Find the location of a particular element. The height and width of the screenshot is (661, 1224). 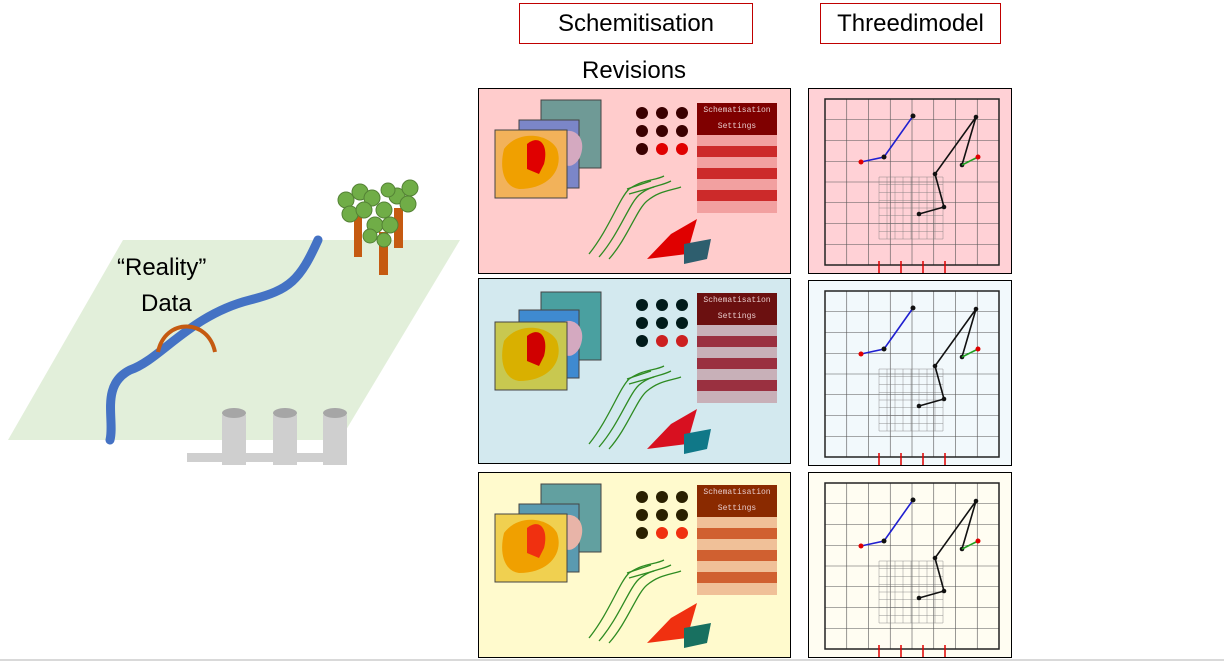

revision-2-graphic is located at coordinates (635, 372).